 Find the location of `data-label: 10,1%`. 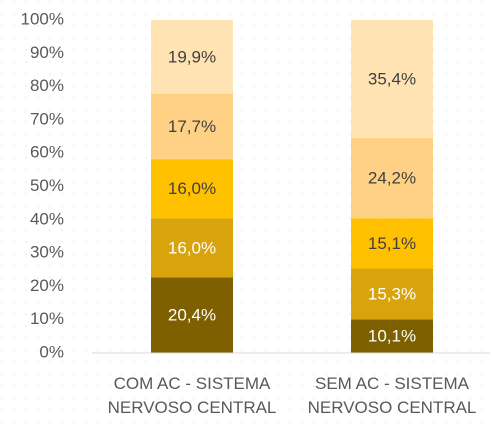

data-label: 10,1% is located at coordinates (392, 336).